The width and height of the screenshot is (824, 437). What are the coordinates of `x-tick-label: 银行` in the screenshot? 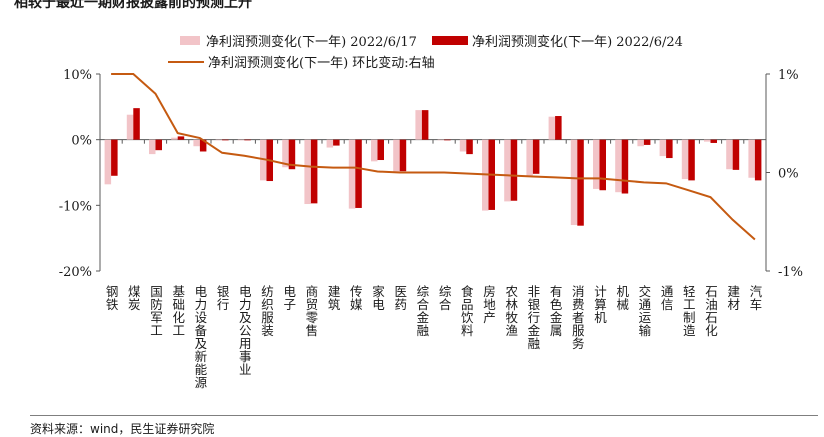 It's located at (222, 298).